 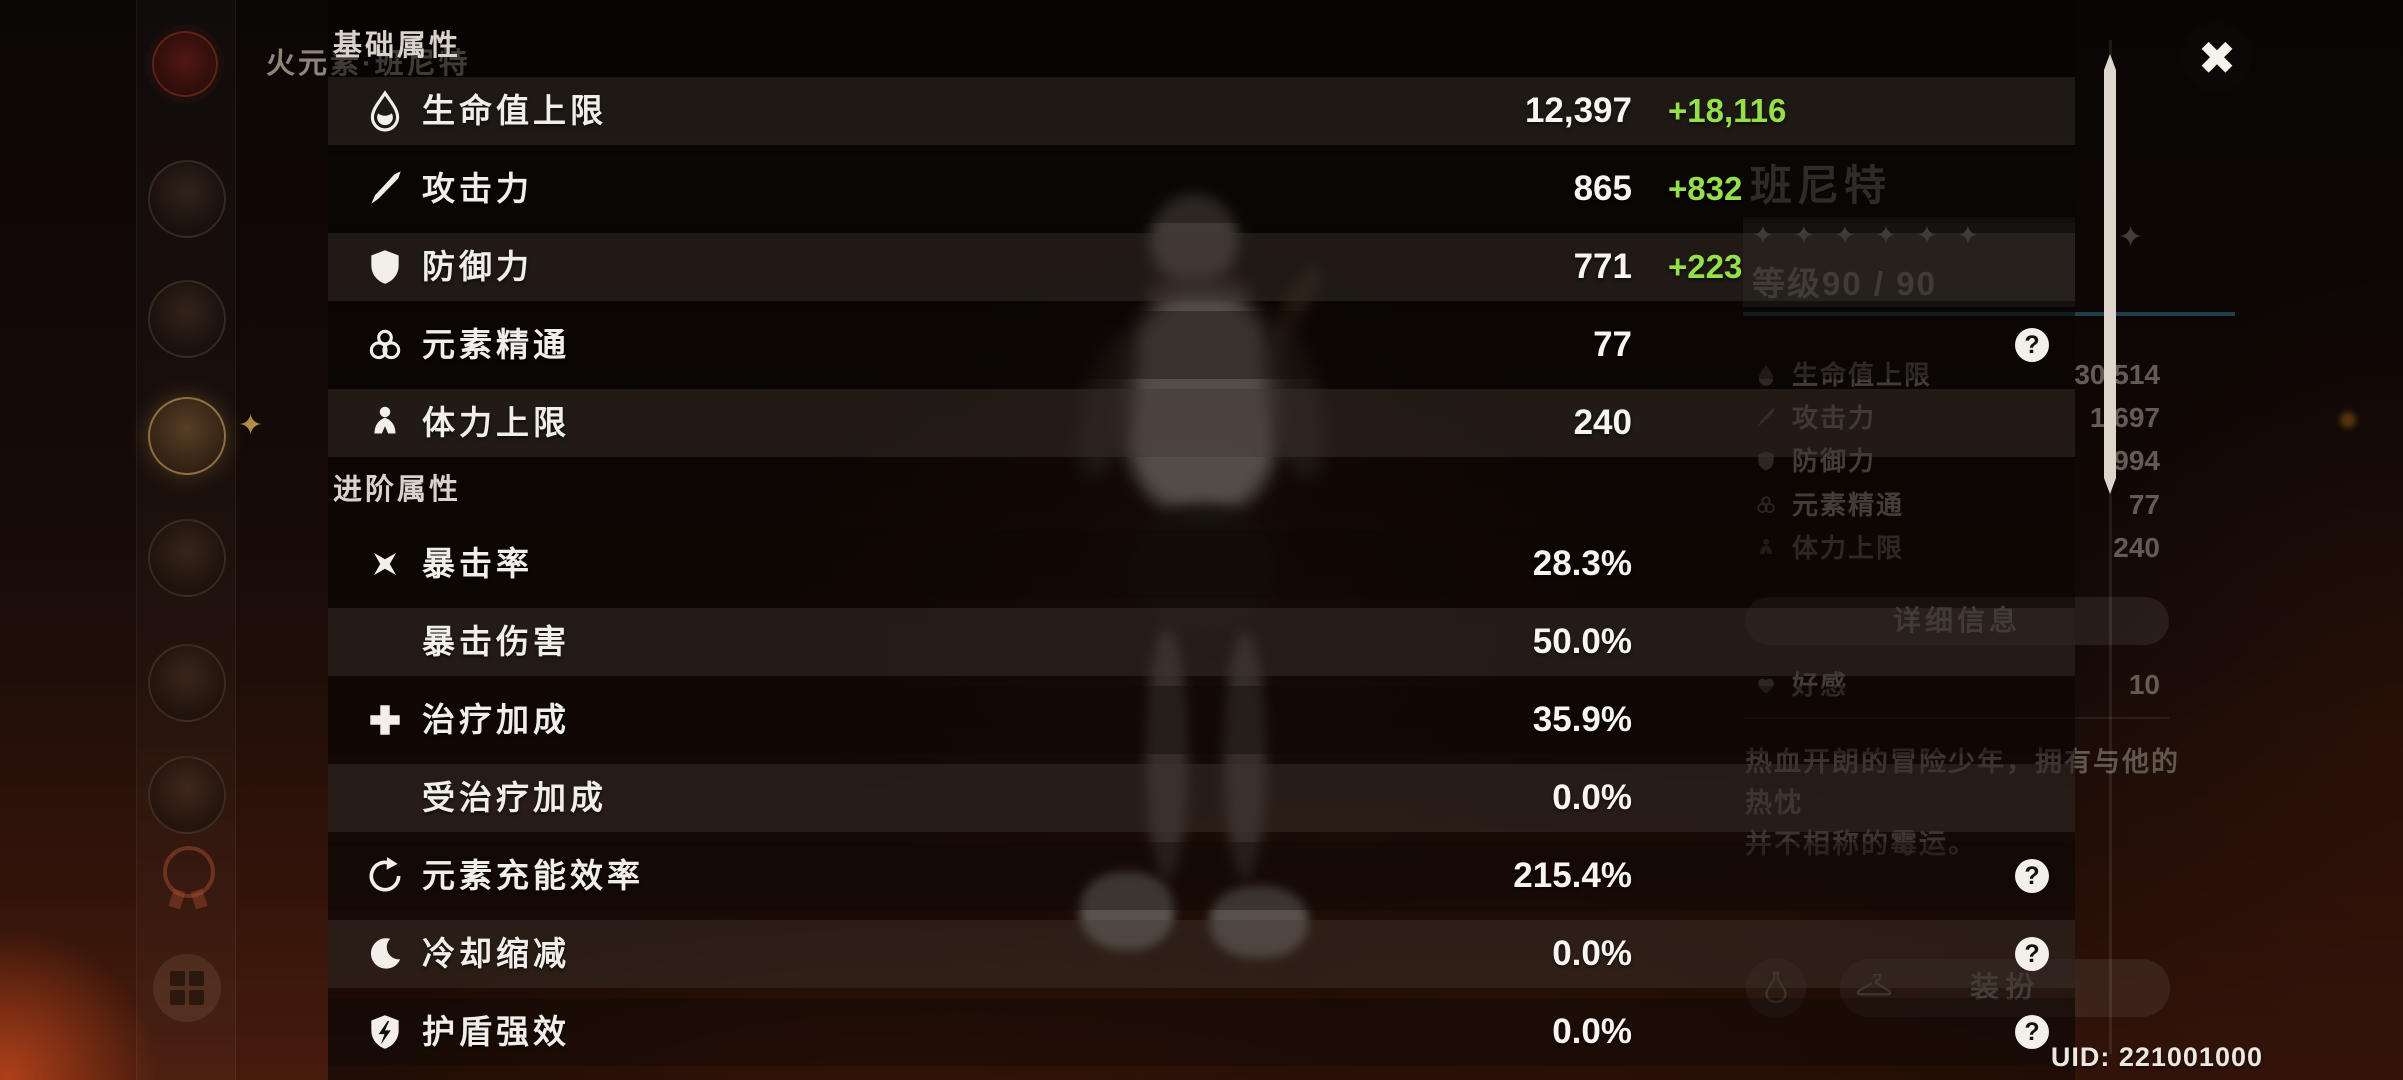 I want to click on stamina-icon, so click(x=385, y=423).